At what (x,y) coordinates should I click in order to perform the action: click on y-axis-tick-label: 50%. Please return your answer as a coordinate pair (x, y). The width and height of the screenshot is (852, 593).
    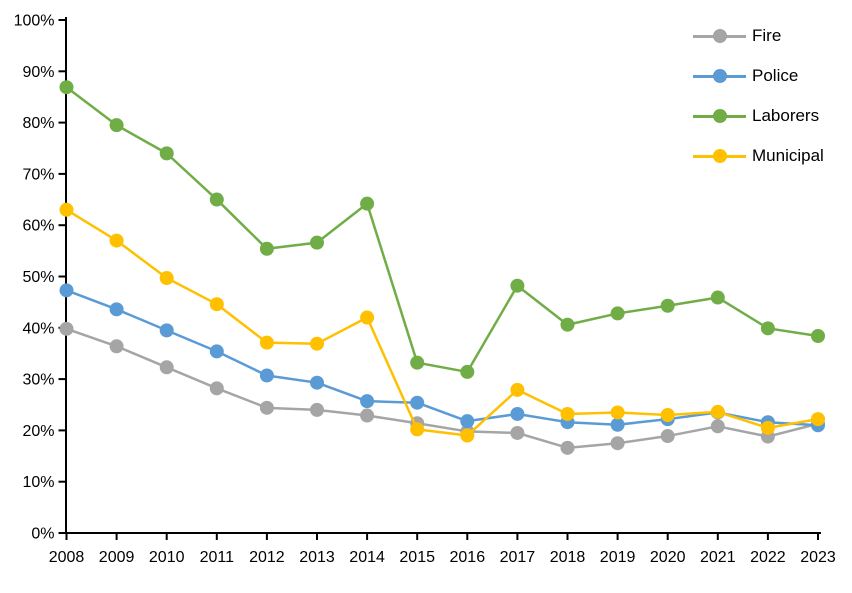
    Looking at the image, I should click on (38, 277).